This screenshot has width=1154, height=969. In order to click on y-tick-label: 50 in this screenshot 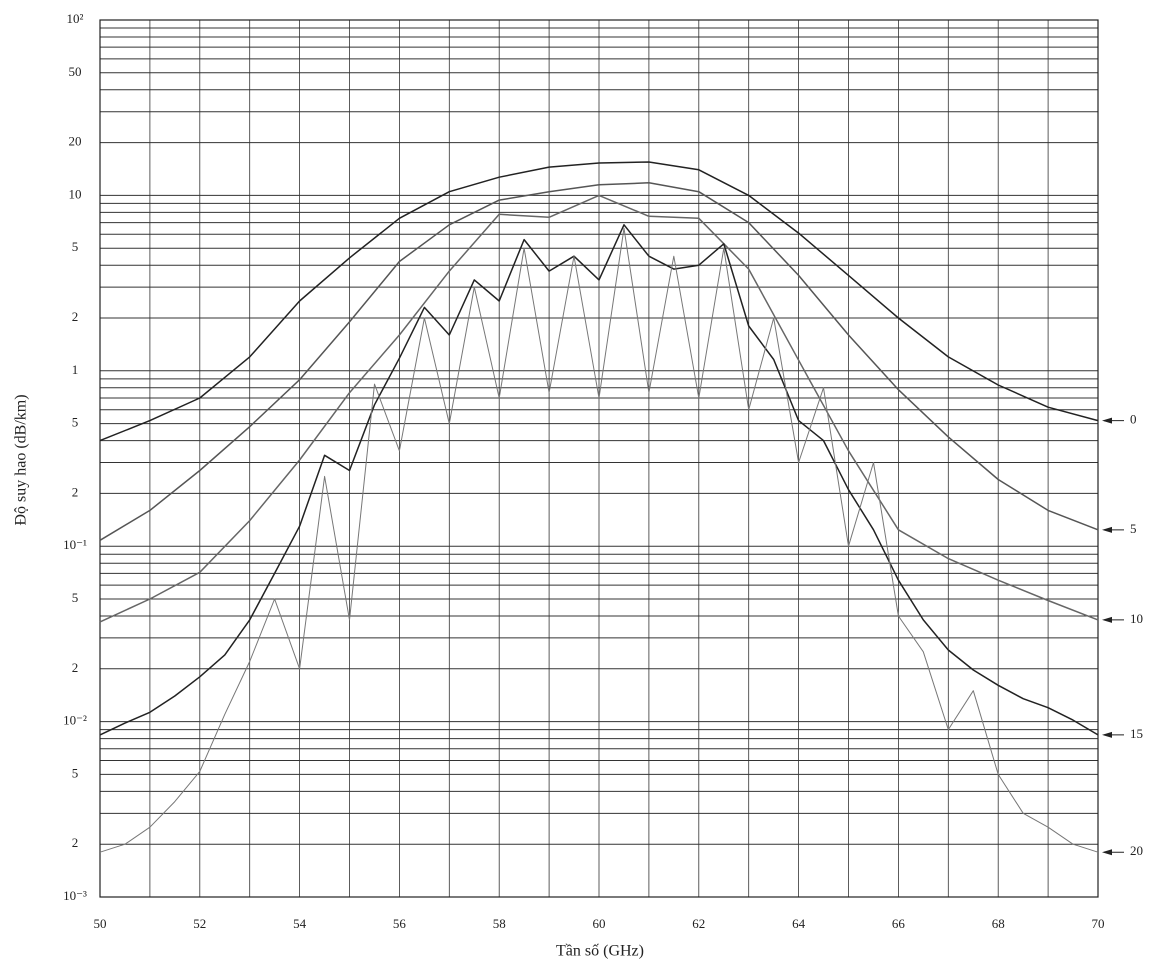, I will do `click(75, 71)`.